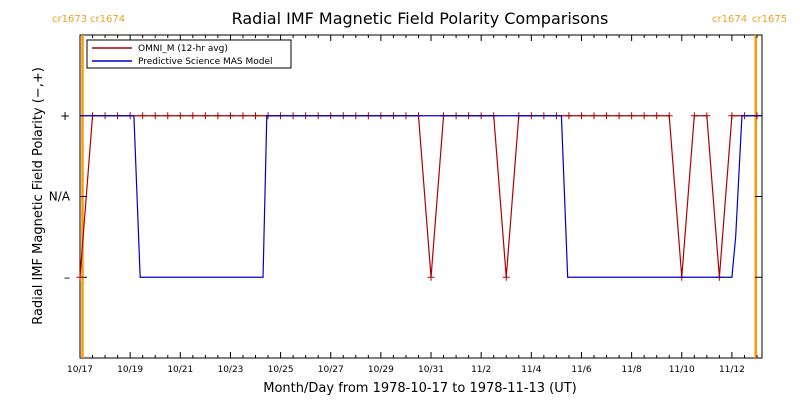  I want to click on legend-label-omni: OMNI_M (12-hr avg), so click(183, 49).